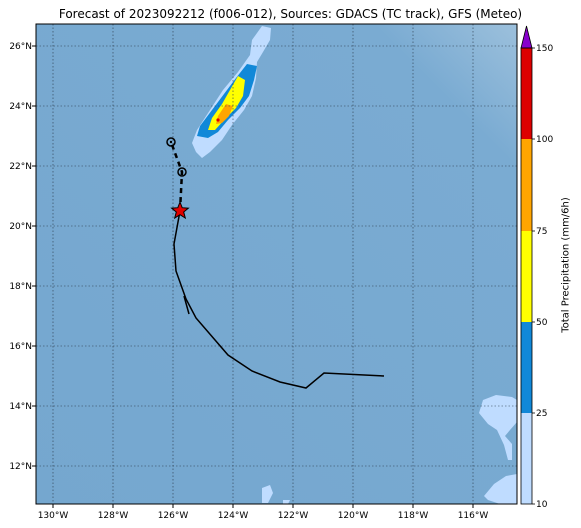 The height and width of the screenshot is (528, 581). Describe the element at coordinates (20, 467) in the screenshot. I see `lat-tick-label: 12°N` at that location.